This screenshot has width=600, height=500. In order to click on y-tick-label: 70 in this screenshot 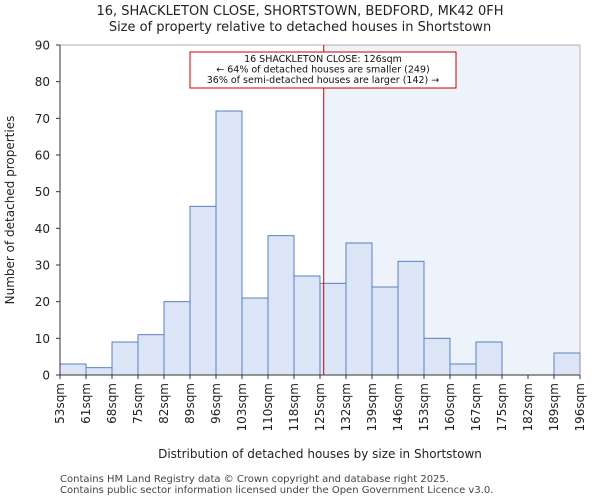, I will do `click(42, 119)`.